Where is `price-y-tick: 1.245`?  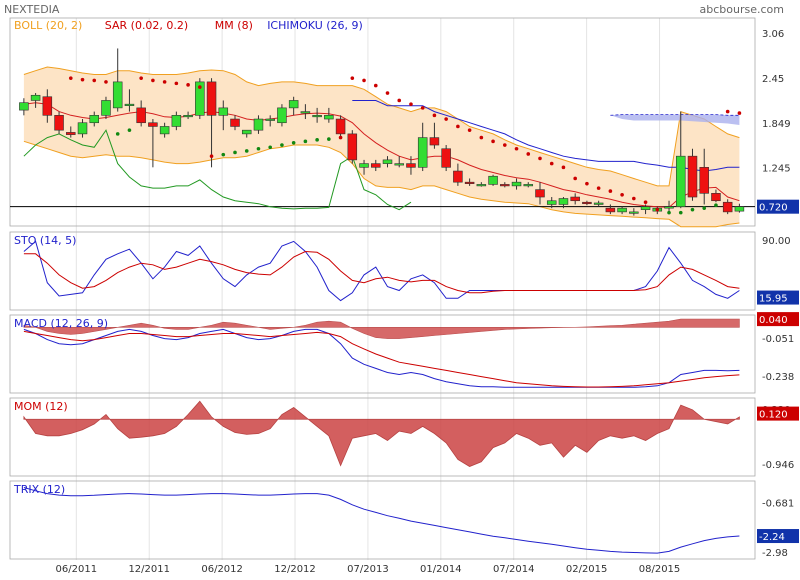 price-y-tick: 1.245 is located at coordinates (776, 169).